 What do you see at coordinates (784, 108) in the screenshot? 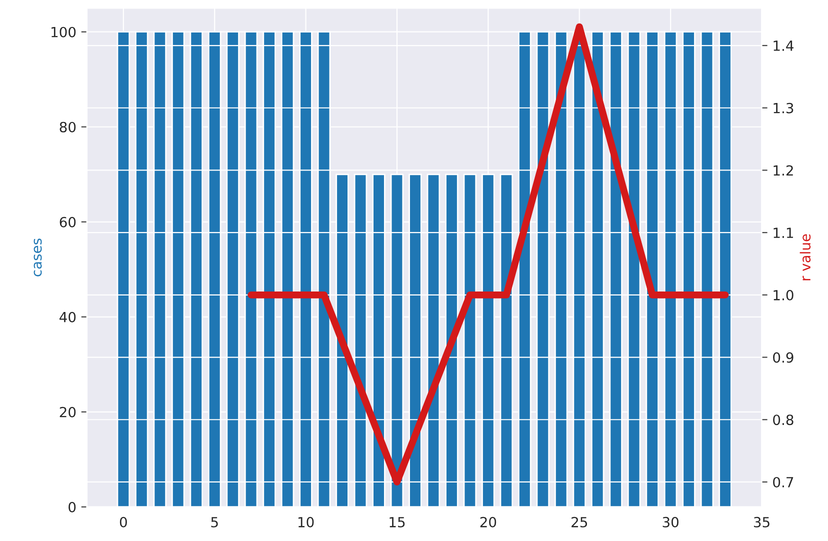
I see `y2-tick-label: 1.3` at bounding box center [784, 108].